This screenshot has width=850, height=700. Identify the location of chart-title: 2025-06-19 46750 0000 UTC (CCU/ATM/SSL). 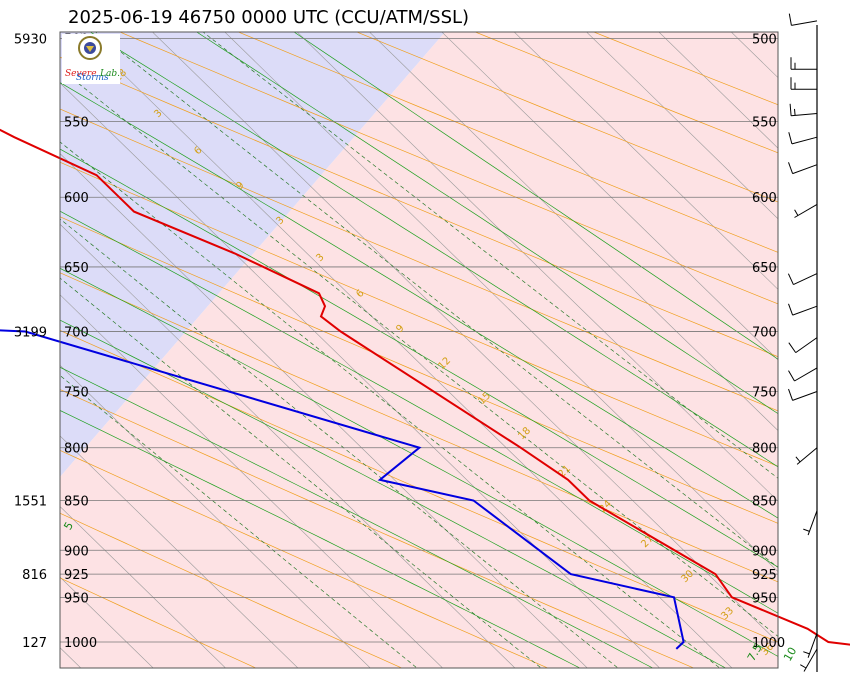
(268, 17).